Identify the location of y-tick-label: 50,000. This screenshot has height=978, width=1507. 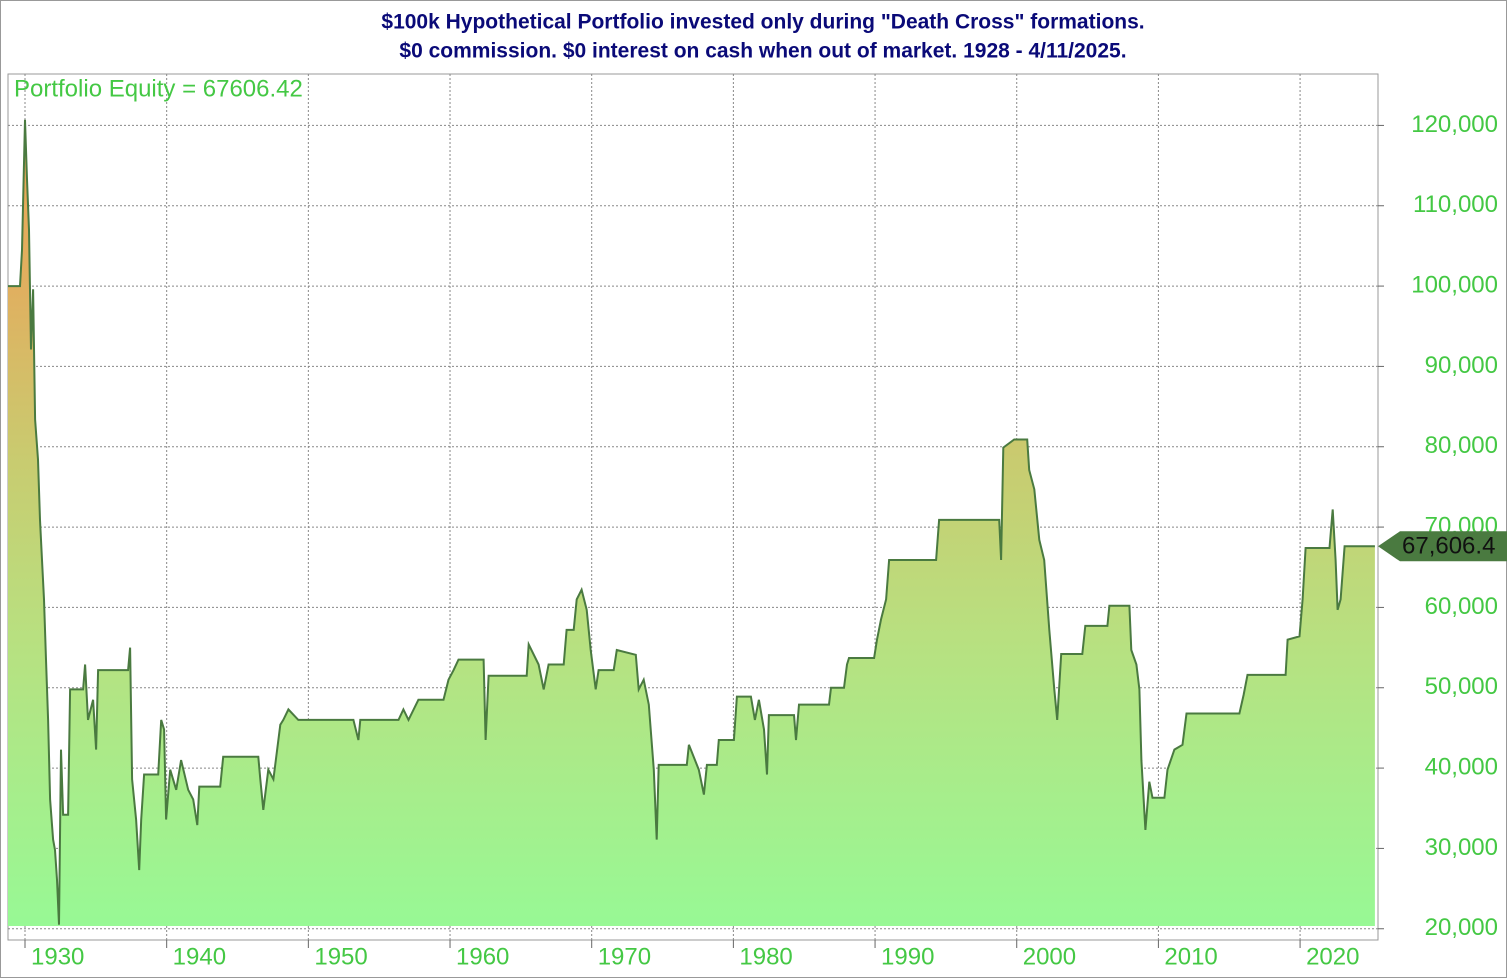
(1461, 686).